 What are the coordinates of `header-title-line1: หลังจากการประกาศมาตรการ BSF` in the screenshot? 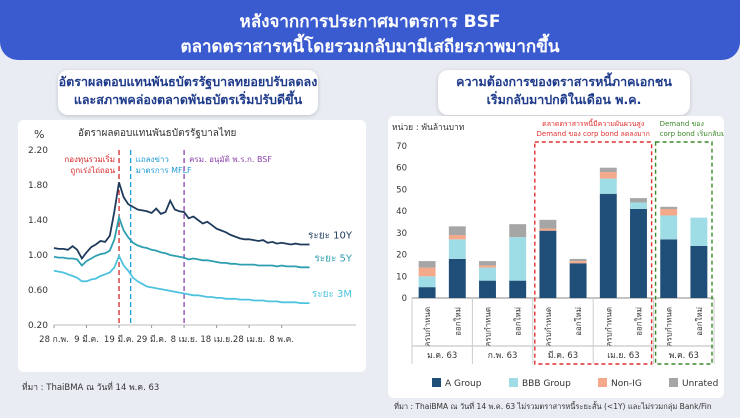 It's located at (370, 22).